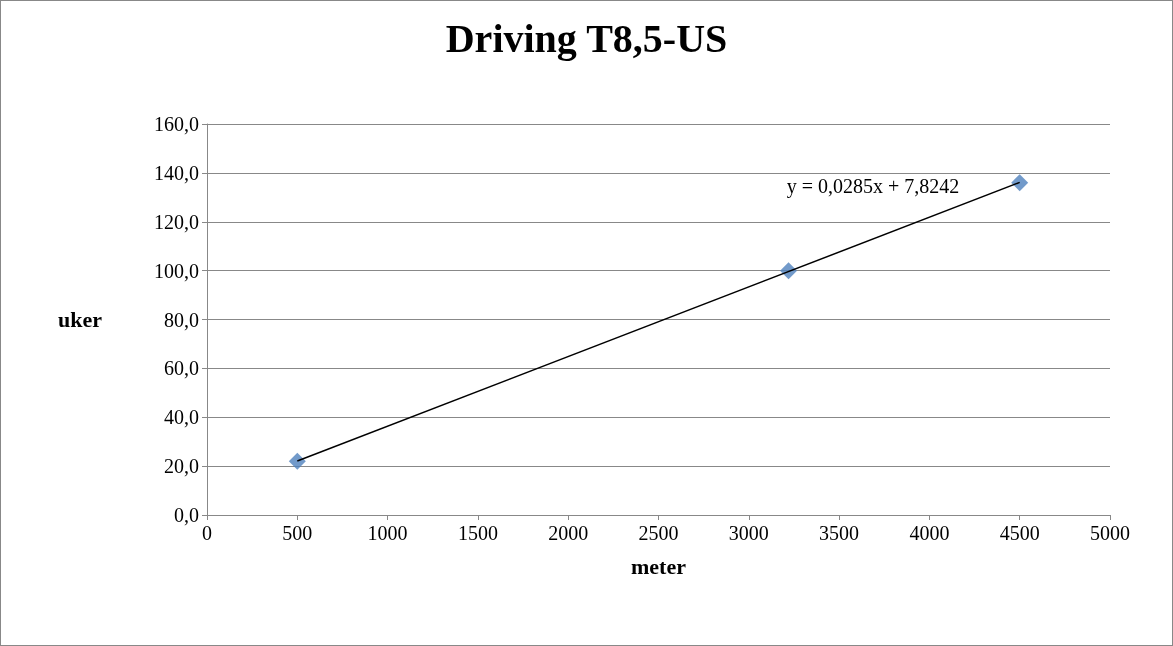 The height and width of the screenshot is (646, 1173). Describe the element at coordinates (181, 319) in the screenshot. I see `y-tick-label: 80,0` at that location.